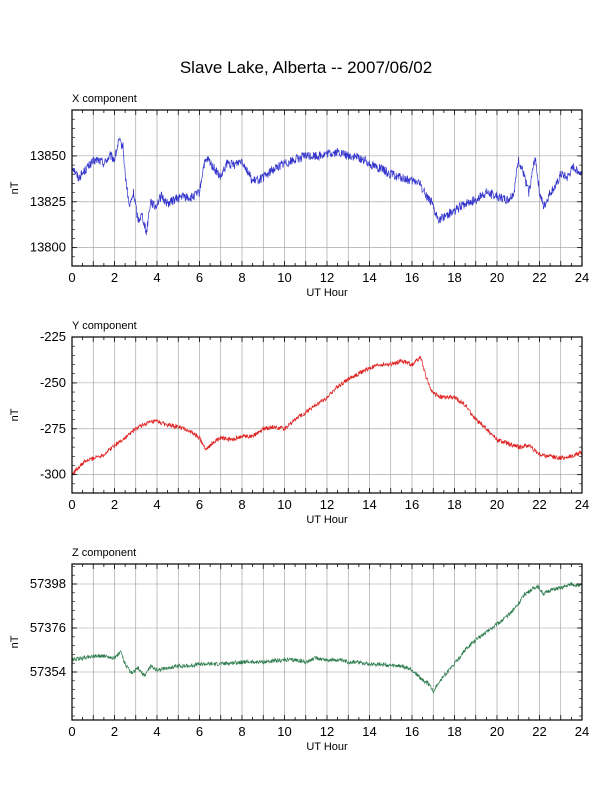 The image size is (612, 792). What do you see at coordinates (104, 553) in the screenshot?
I see `chart-title: Z component` at bounding box center [104, 553].